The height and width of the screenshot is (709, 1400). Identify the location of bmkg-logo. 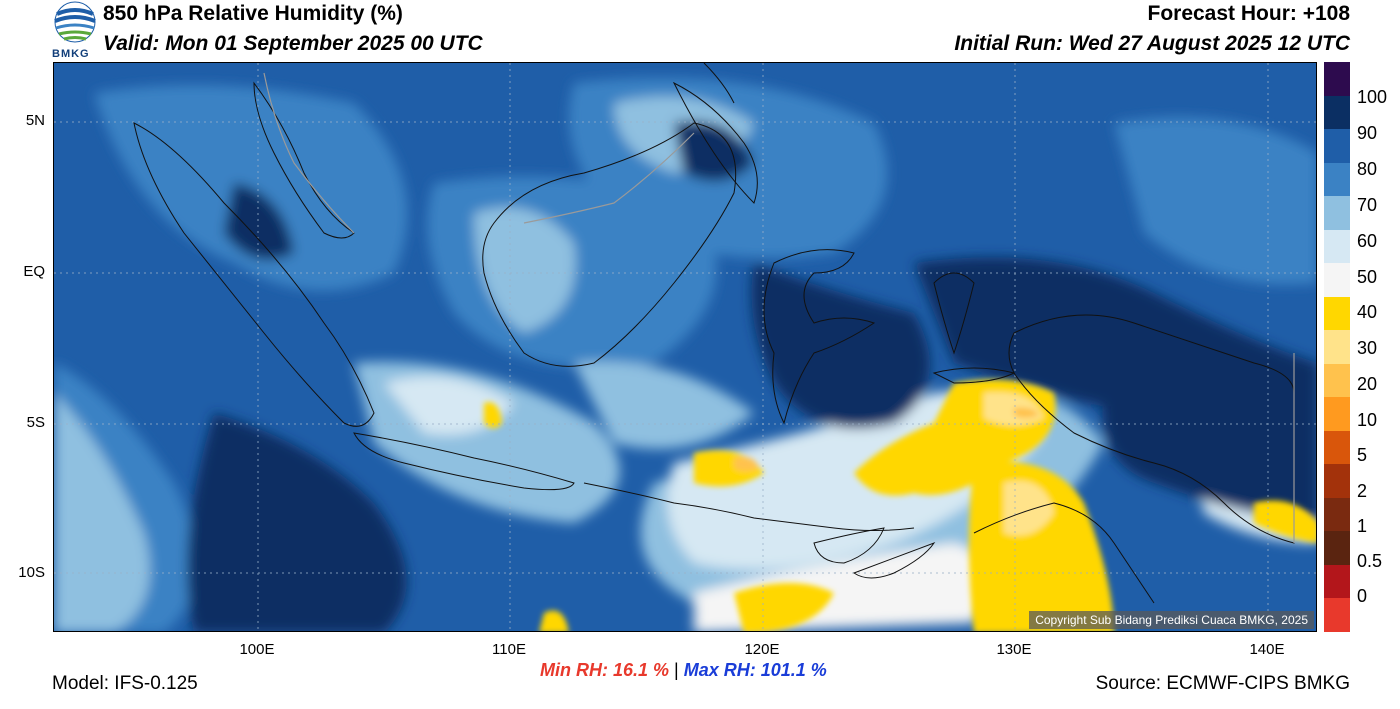
(75, 31).